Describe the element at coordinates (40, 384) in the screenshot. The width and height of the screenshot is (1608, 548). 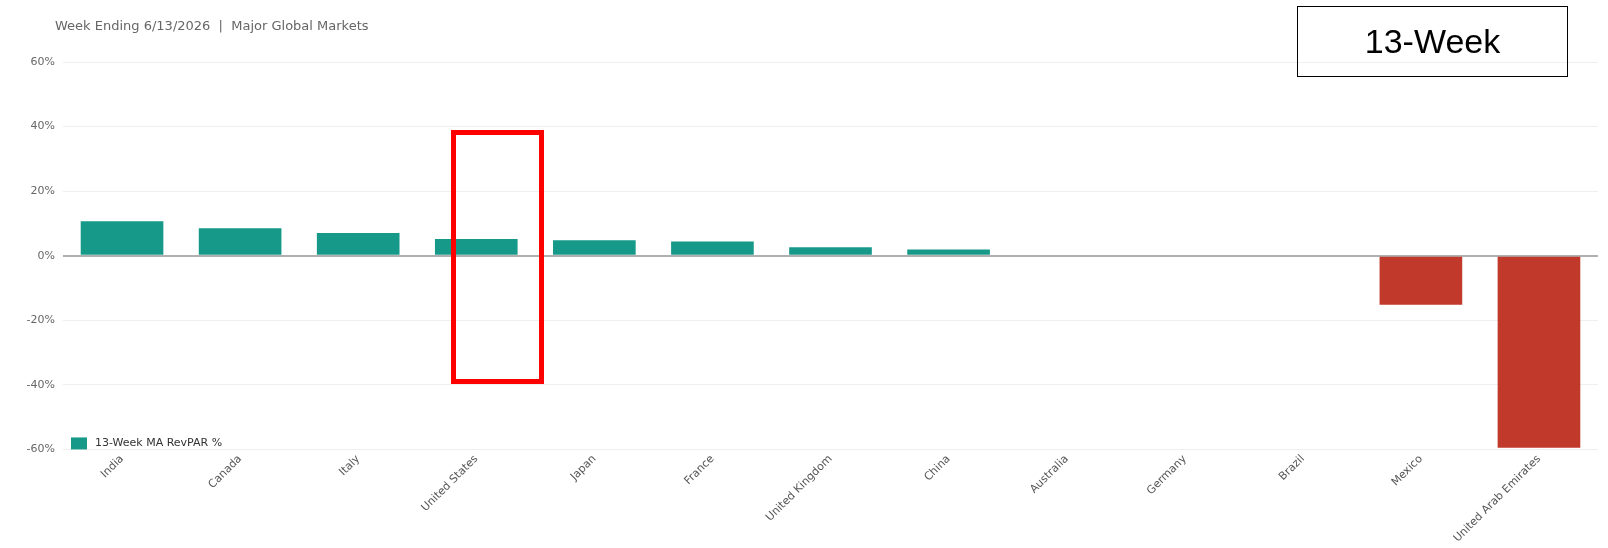
I see `y-tick-label: -40%` at that location.